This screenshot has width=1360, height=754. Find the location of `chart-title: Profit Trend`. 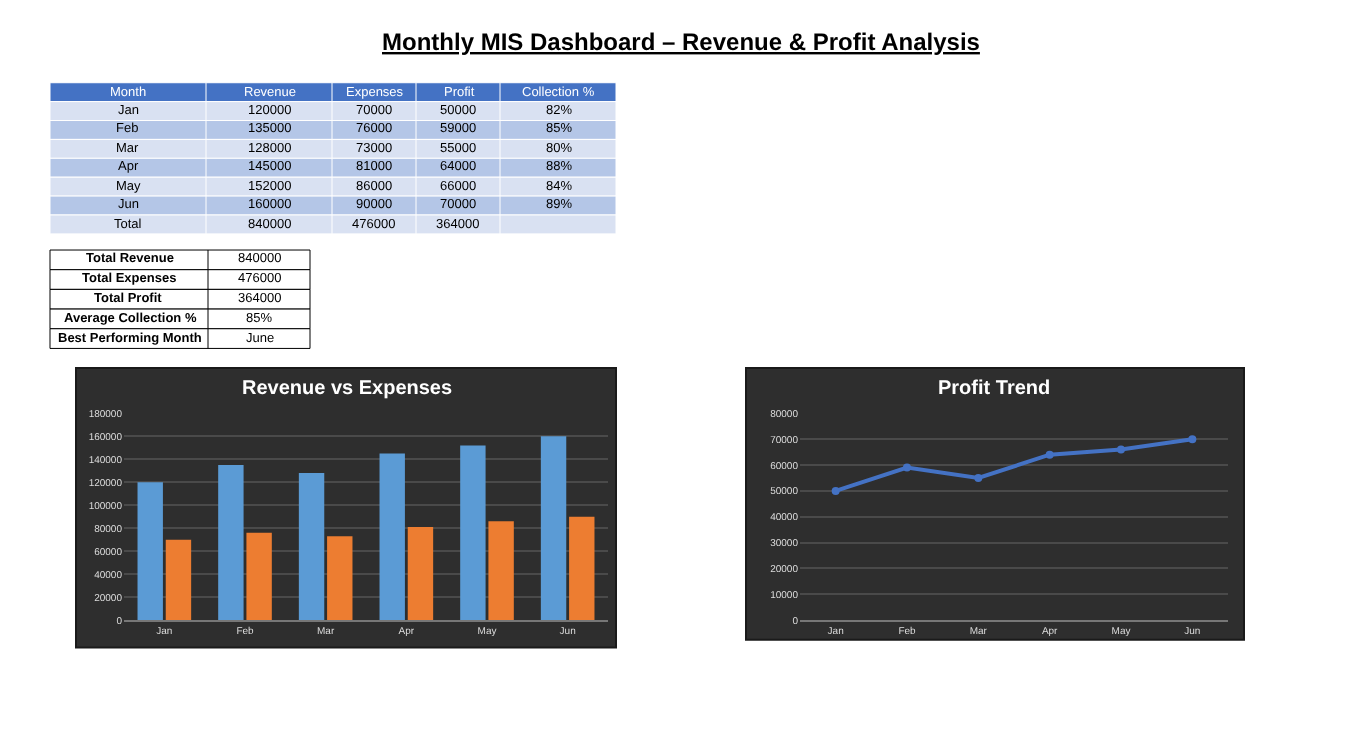

chart-title: Profit Trend is located at coordinates (994, 389).